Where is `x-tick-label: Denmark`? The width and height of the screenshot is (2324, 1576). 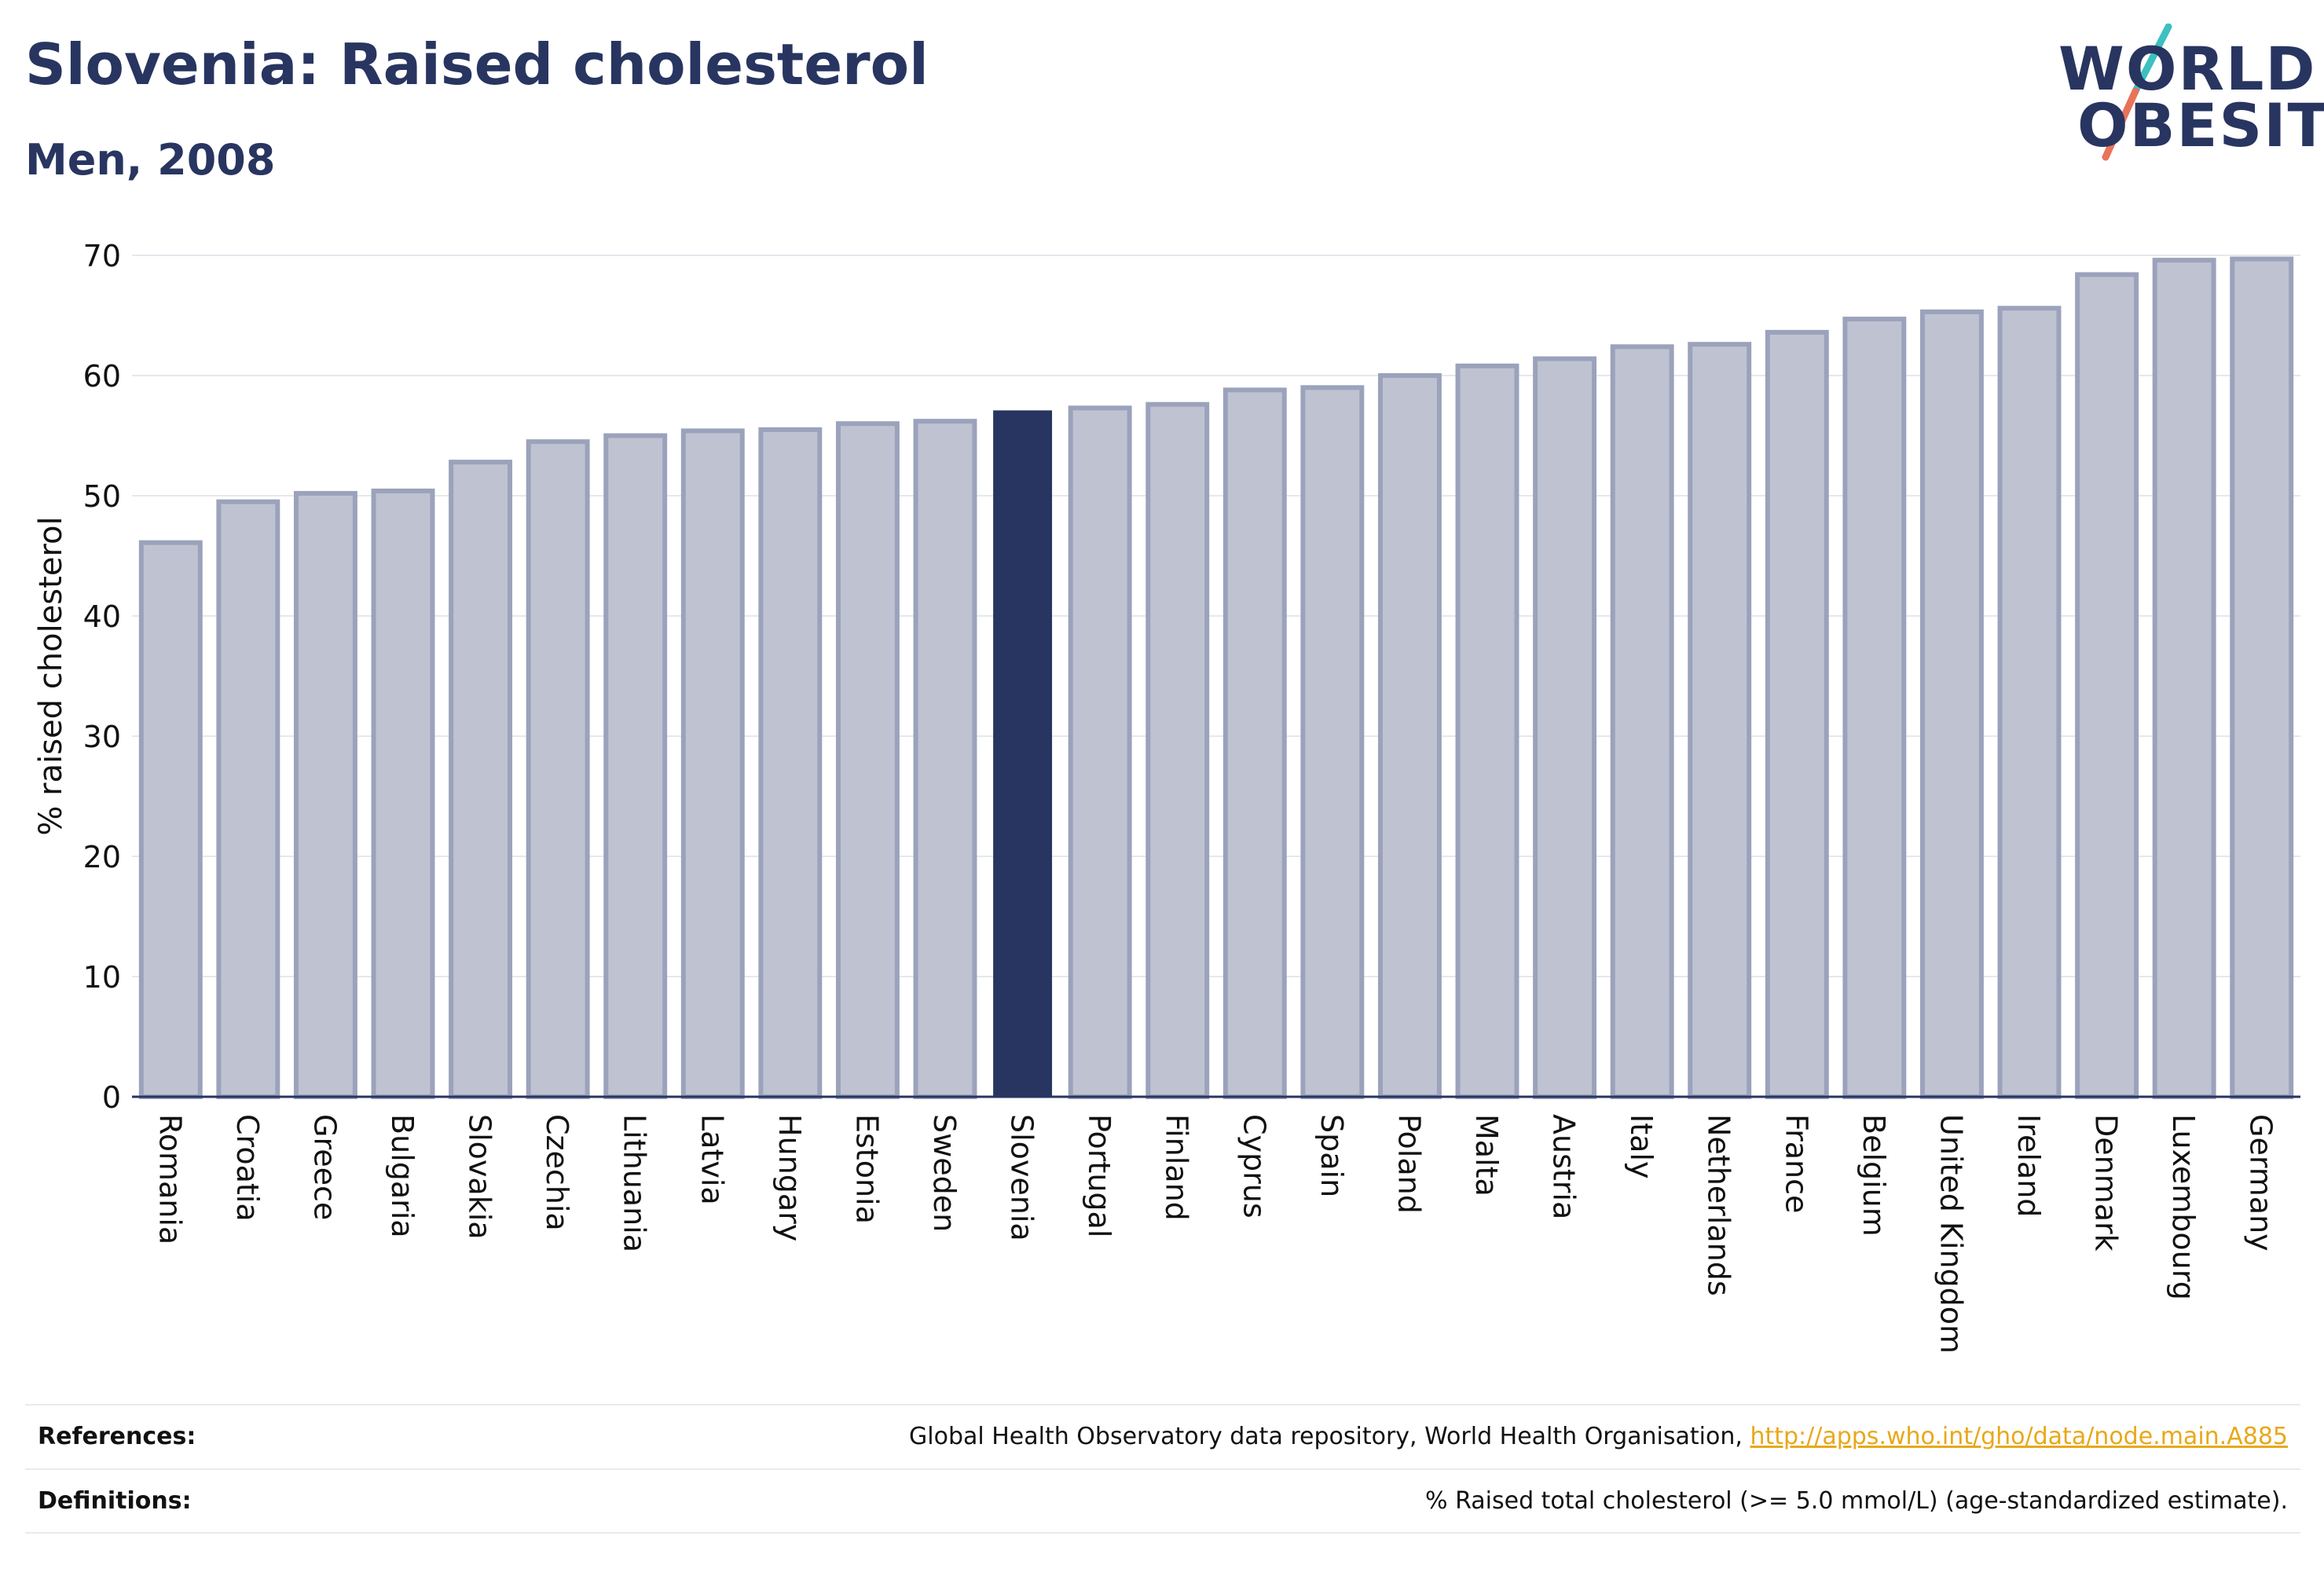 x-tick-label: Denmark is located at coordinates (2106, 1183).